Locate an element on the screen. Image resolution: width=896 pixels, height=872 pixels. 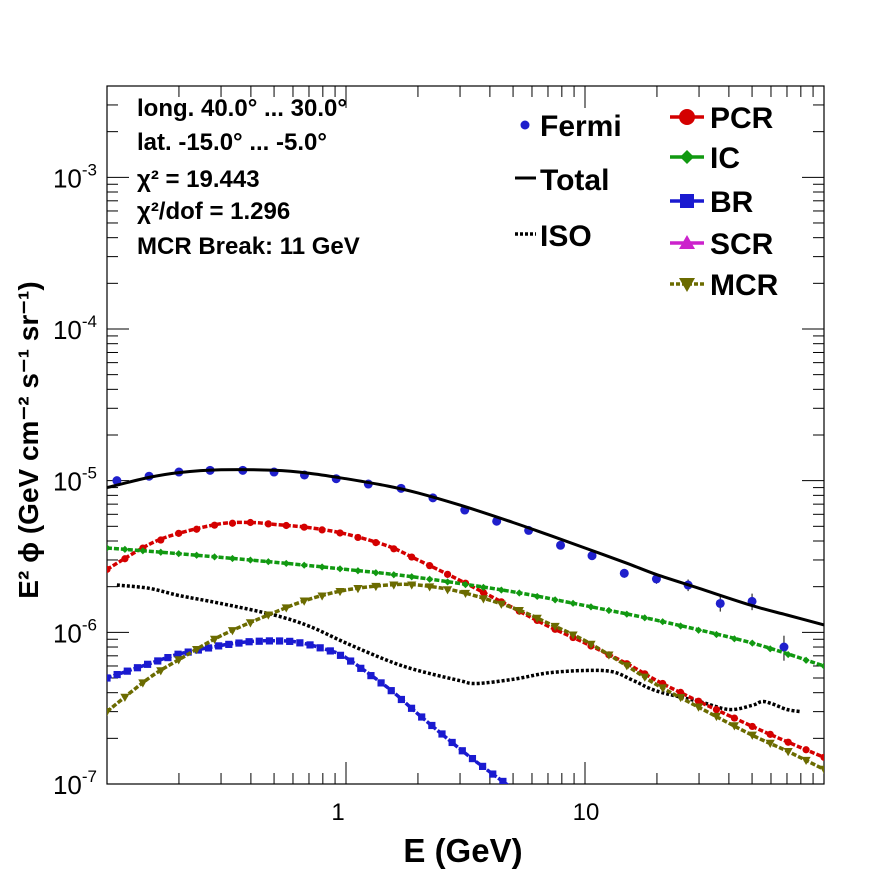
x-axis-label: E (GeV) is located at coordinates (462, 850).